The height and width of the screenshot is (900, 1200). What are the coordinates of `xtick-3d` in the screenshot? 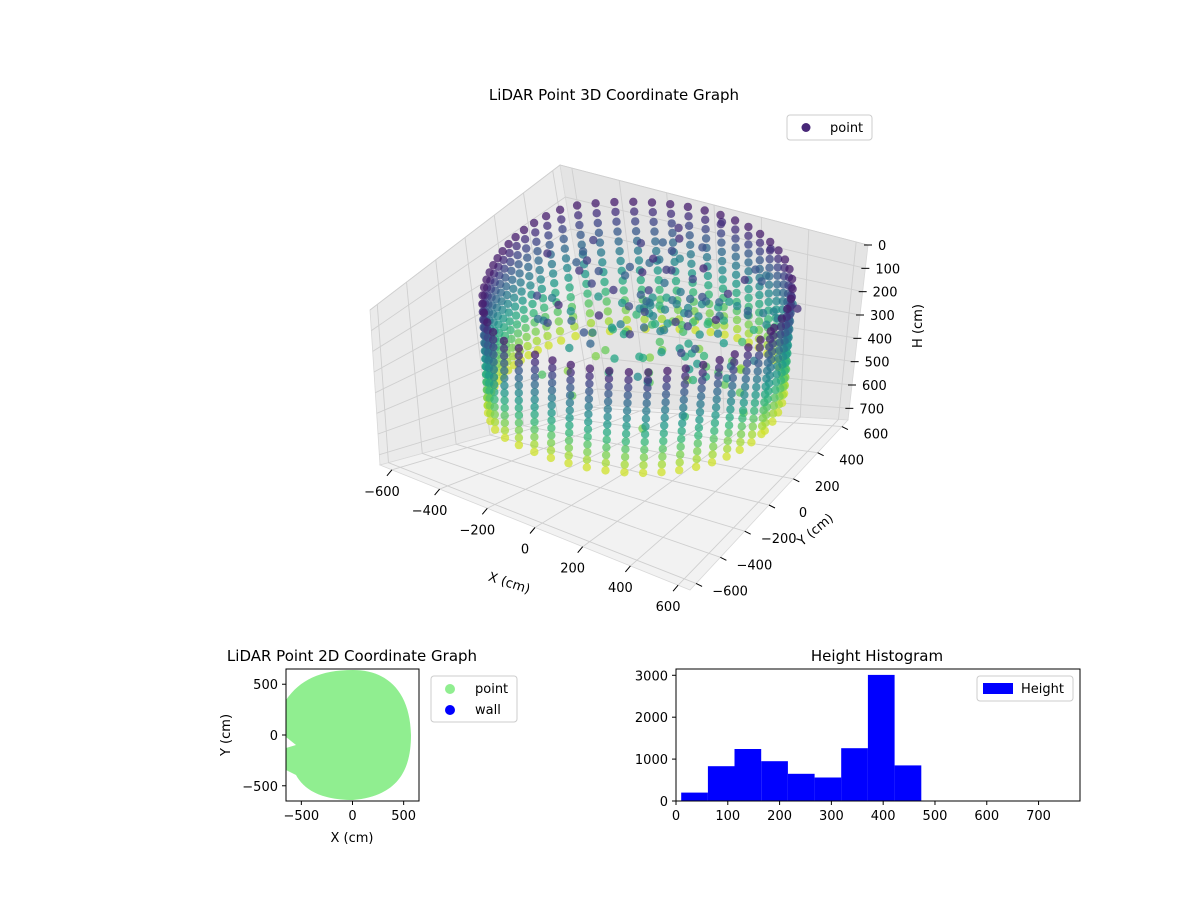 It's located at (484, 511).